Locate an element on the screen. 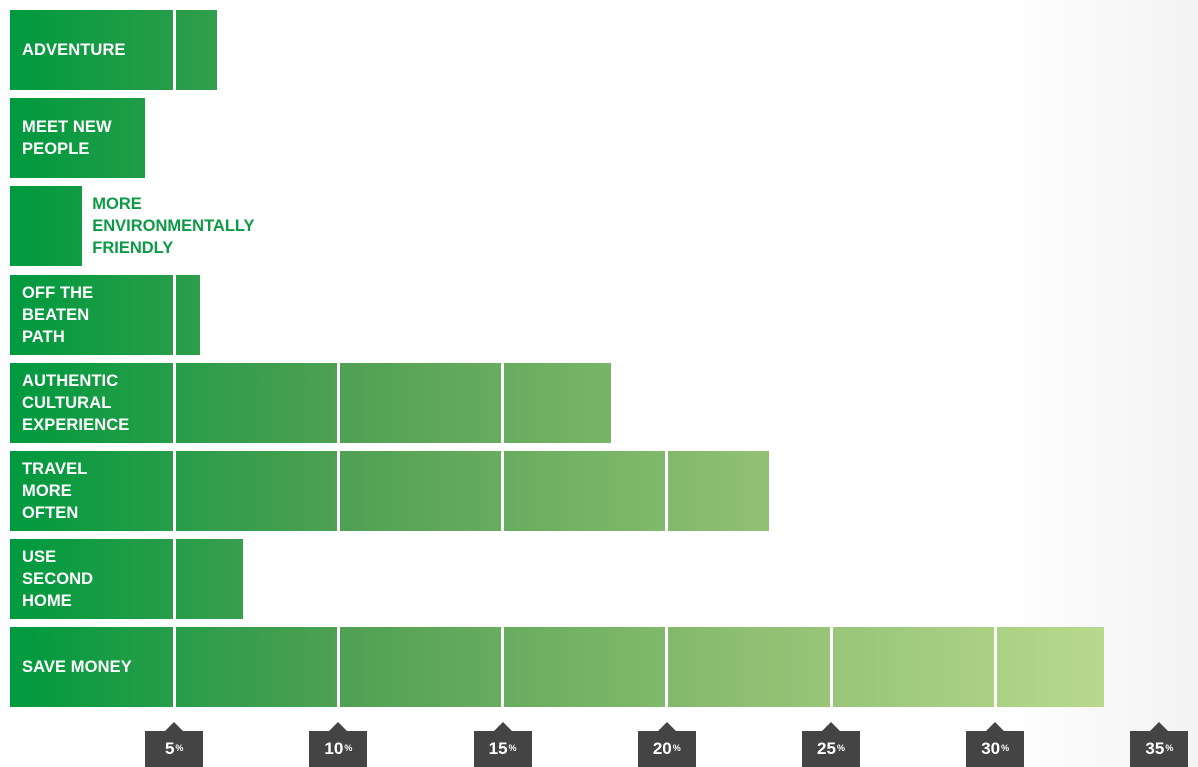 Image resolution: width=1198 pixels, height=767 pixels. bar-1: MEET NEW PEOPLE is located at coordinates (77, 138).